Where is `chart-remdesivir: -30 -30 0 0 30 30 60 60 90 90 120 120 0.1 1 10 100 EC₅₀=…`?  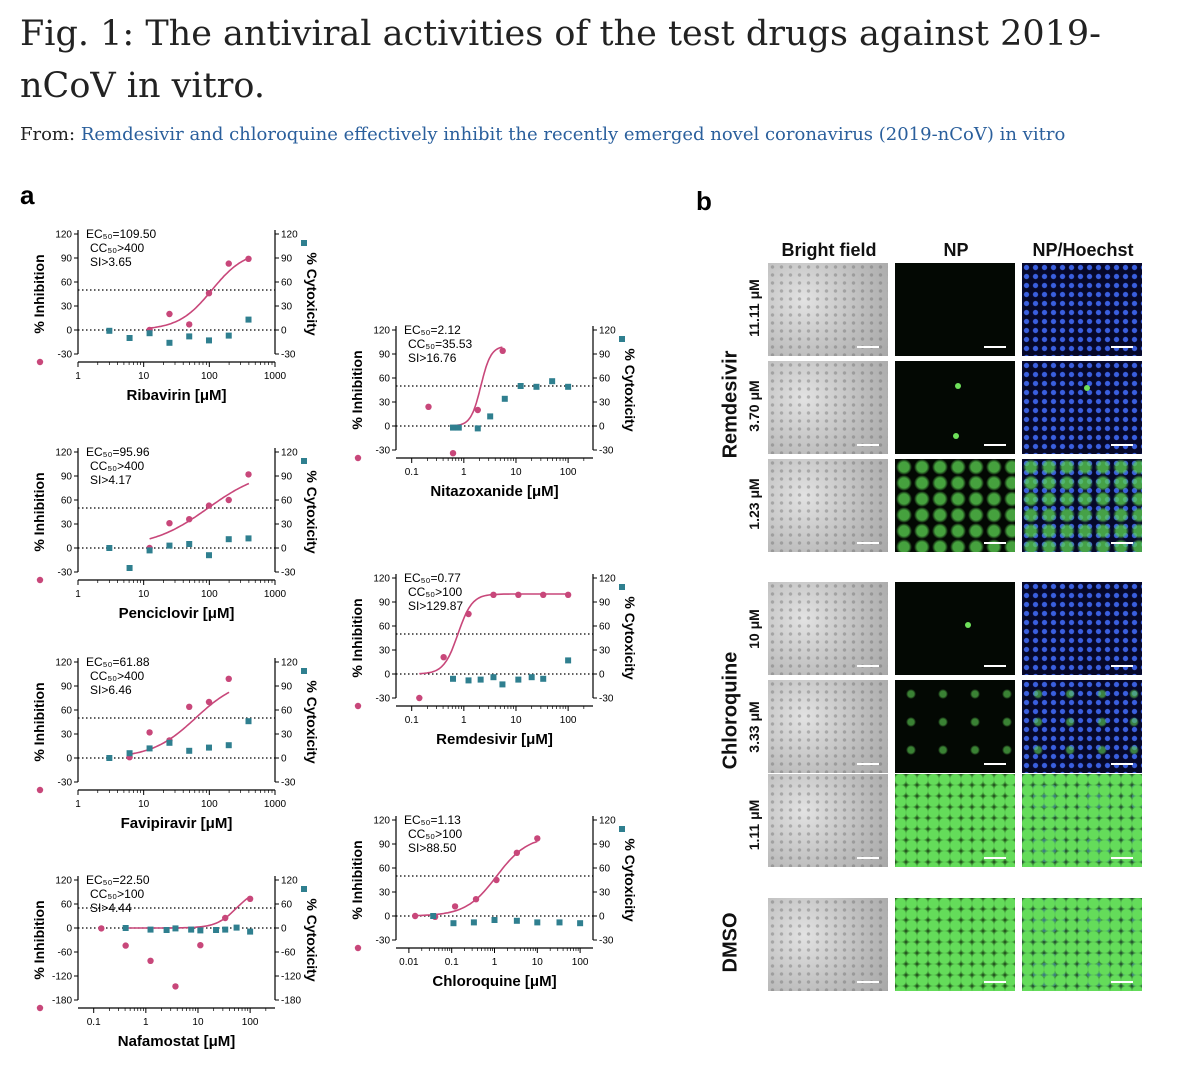 chart-remdesivir: -30 -30 0 0 30 30 60 60 90 90 120 120 0.1 1 10 100 EC₅₀=… is located at coordinates (493, 659).